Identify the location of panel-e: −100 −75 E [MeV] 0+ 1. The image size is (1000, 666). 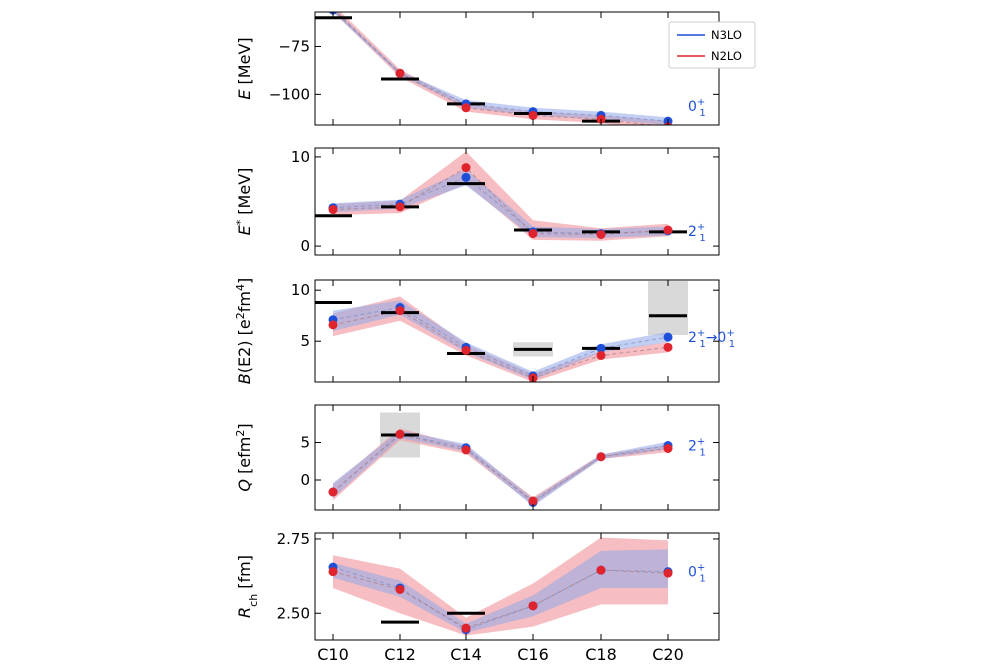
(477, 68).